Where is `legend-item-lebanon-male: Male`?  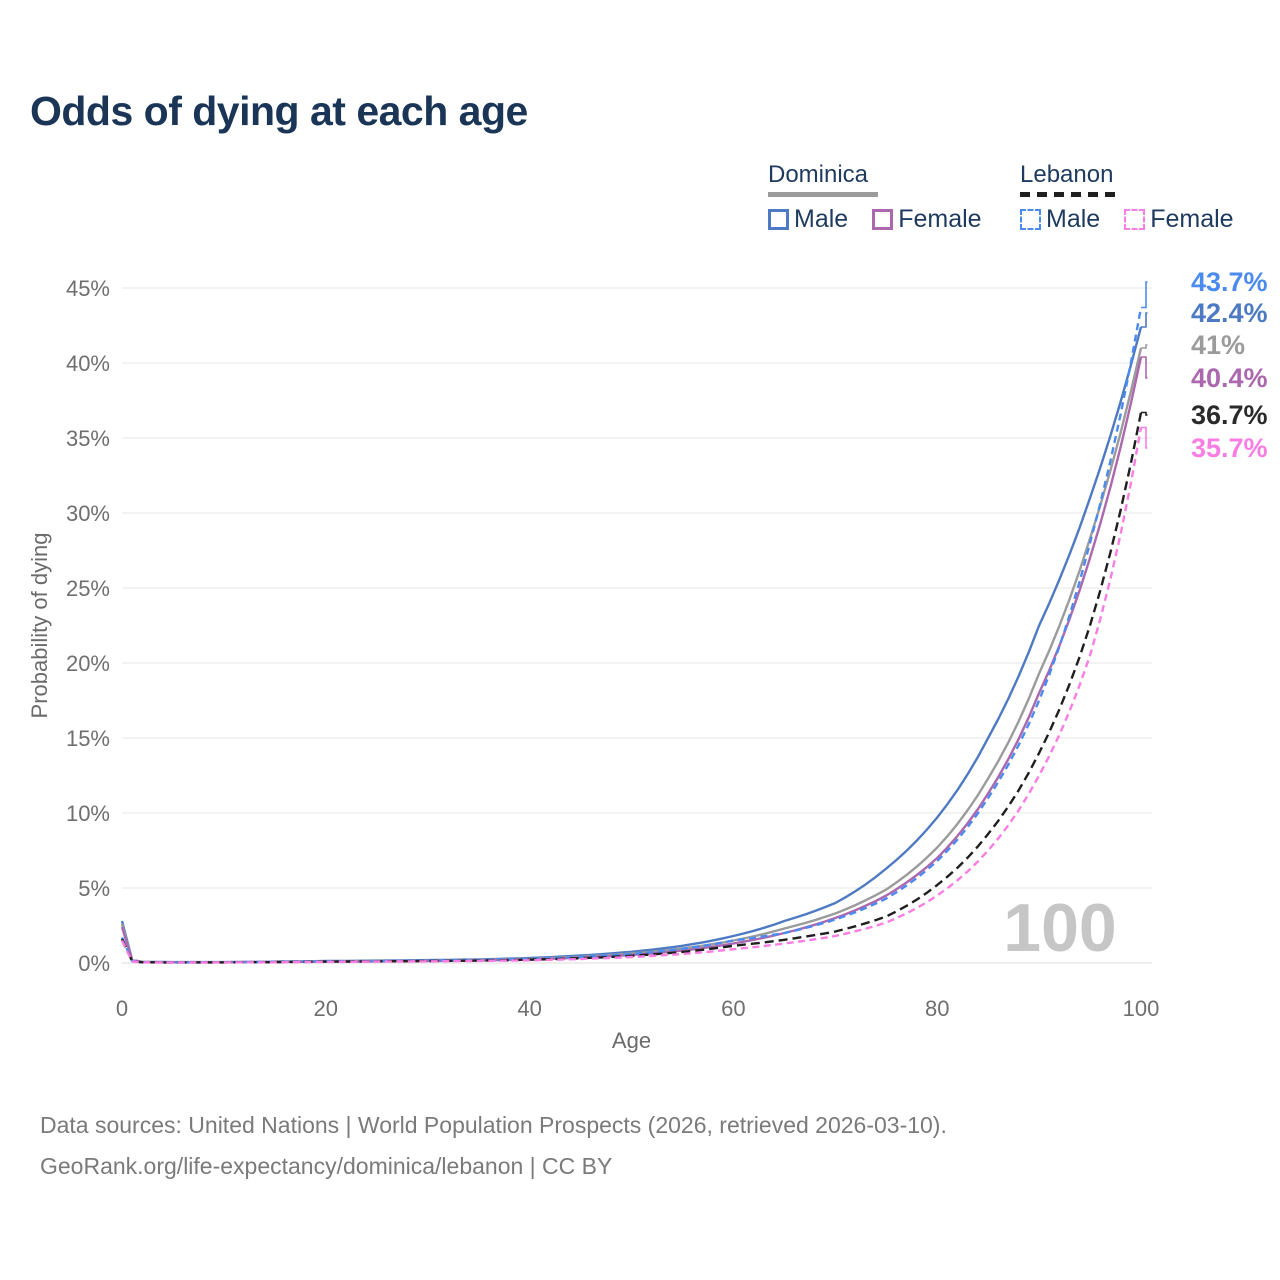
legend-item-lebanon-male: Male is located at coordinates (1060, 219).